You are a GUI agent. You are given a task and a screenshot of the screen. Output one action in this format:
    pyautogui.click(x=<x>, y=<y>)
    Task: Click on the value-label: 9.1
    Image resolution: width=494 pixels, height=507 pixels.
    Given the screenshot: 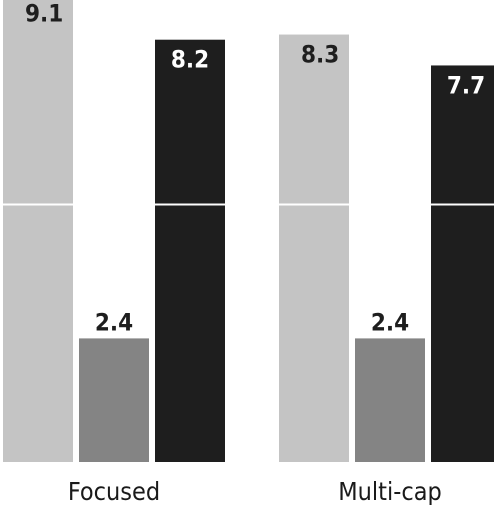 What is the action you would take?
    pyautogui.click(x=44, y=13)
    